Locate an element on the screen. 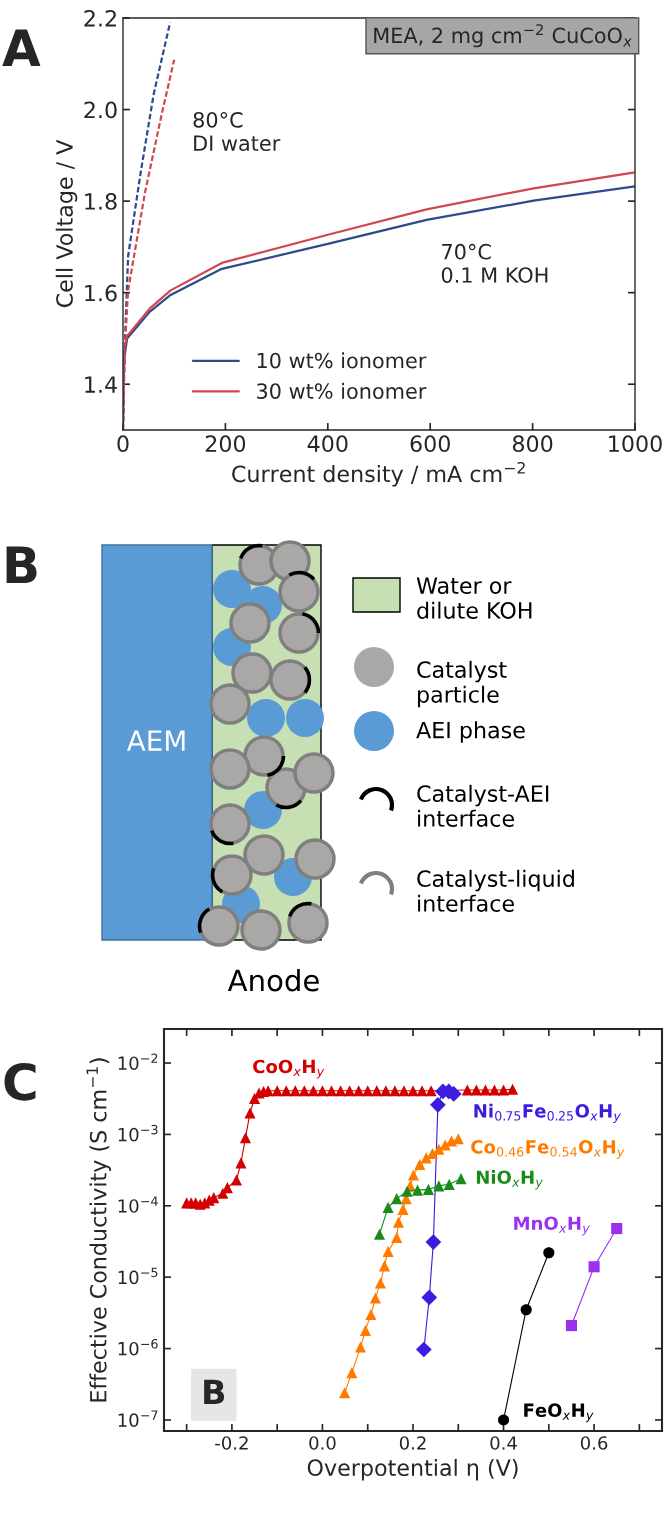  x-tick-label: 800 is located at coordinates (532, 444).